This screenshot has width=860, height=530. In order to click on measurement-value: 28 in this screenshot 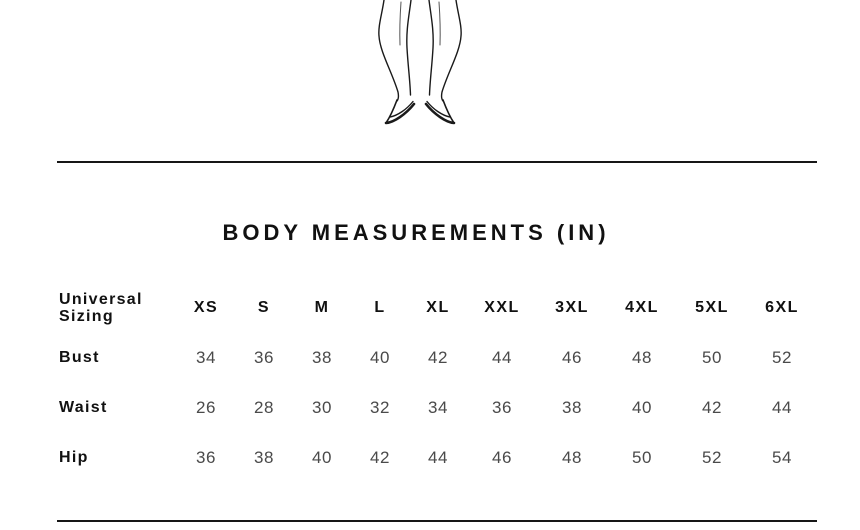, I will do `click(264, 407)`.